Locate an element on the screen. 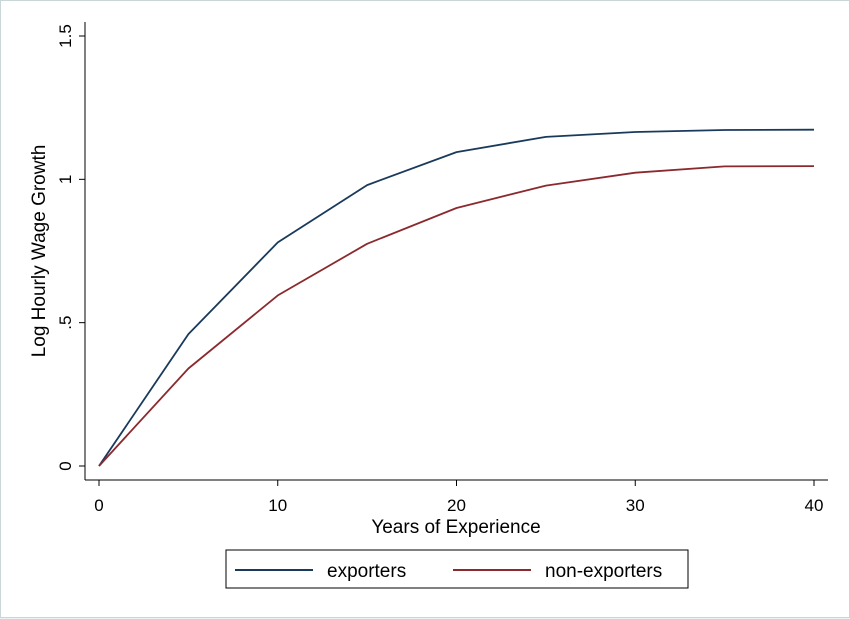 The height and width of the screenshot is (619, 850). legend-label-exporters: exporters is located at coordinates (366, 571).